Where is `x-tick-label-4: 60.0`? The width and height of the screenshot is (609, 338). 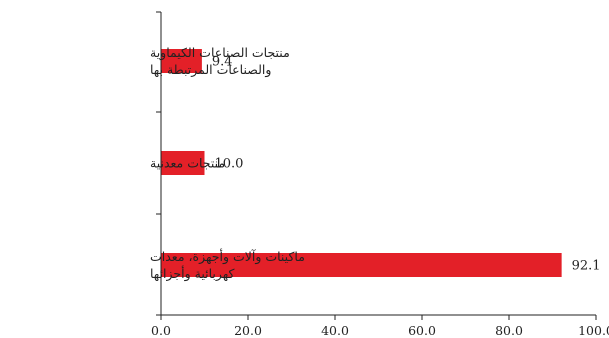 x-tick-label-4: 60.0 is located at coordinates (422, 330).